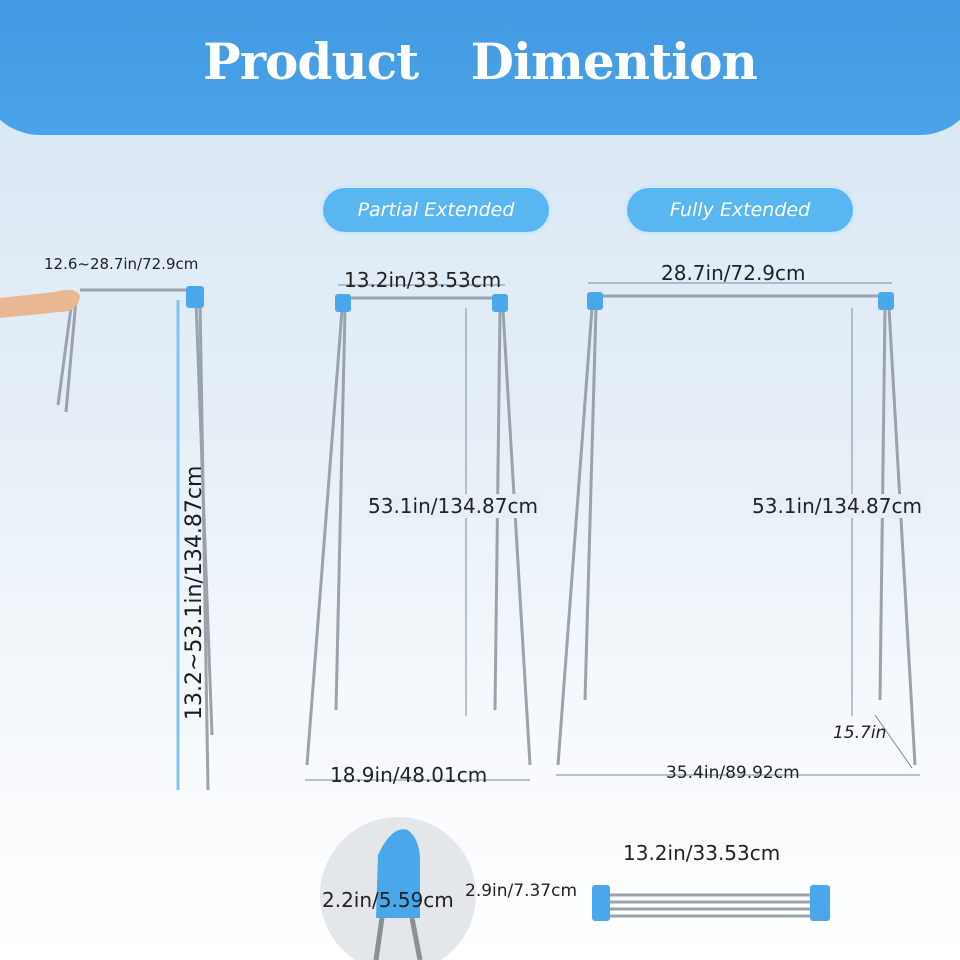 The image size is (960, 960). I want to click on fully-depth-label: 15.7in, so click(860, 733).